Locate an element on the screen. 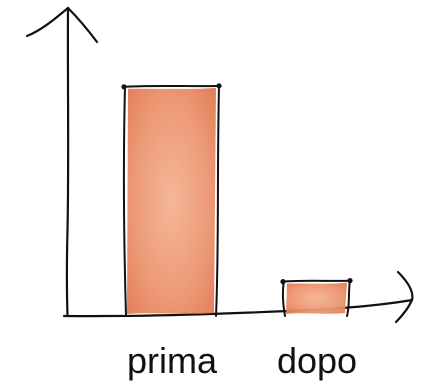 This screenshot has height=385, width=433. x-axis is located at coordinates (238, 297).